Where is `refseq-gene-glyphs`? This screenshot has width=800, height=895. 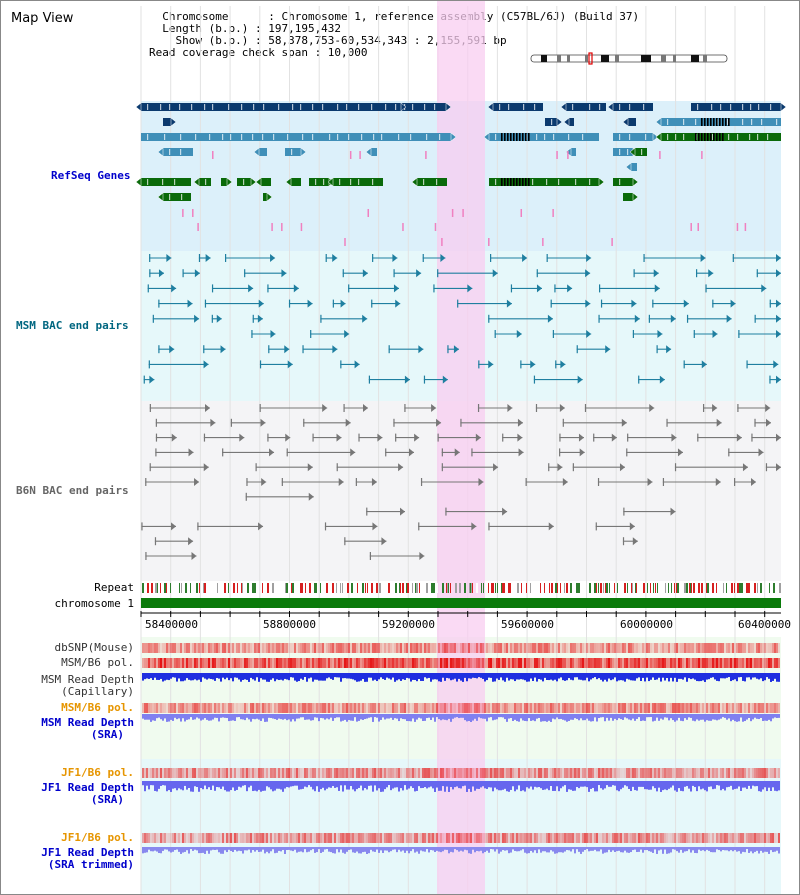 refseq-gene-glyphs is located at coordinates (461, 174).